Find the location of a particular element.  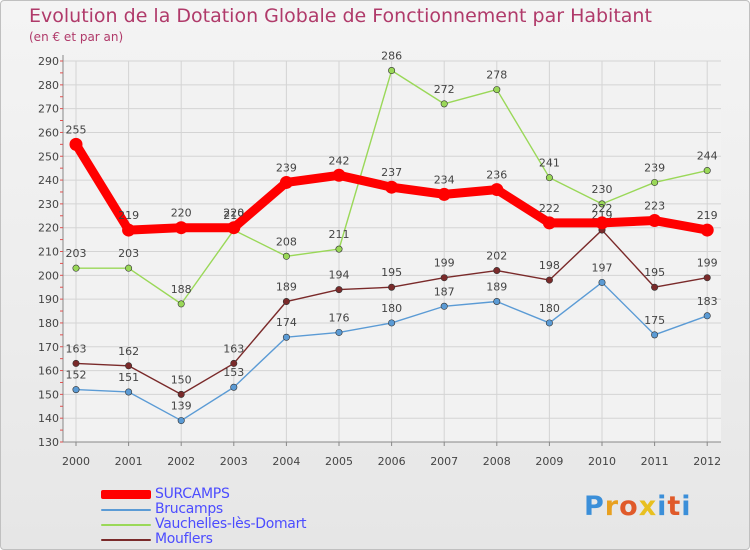

data-label: 242 is located at coordinates (339, 160).